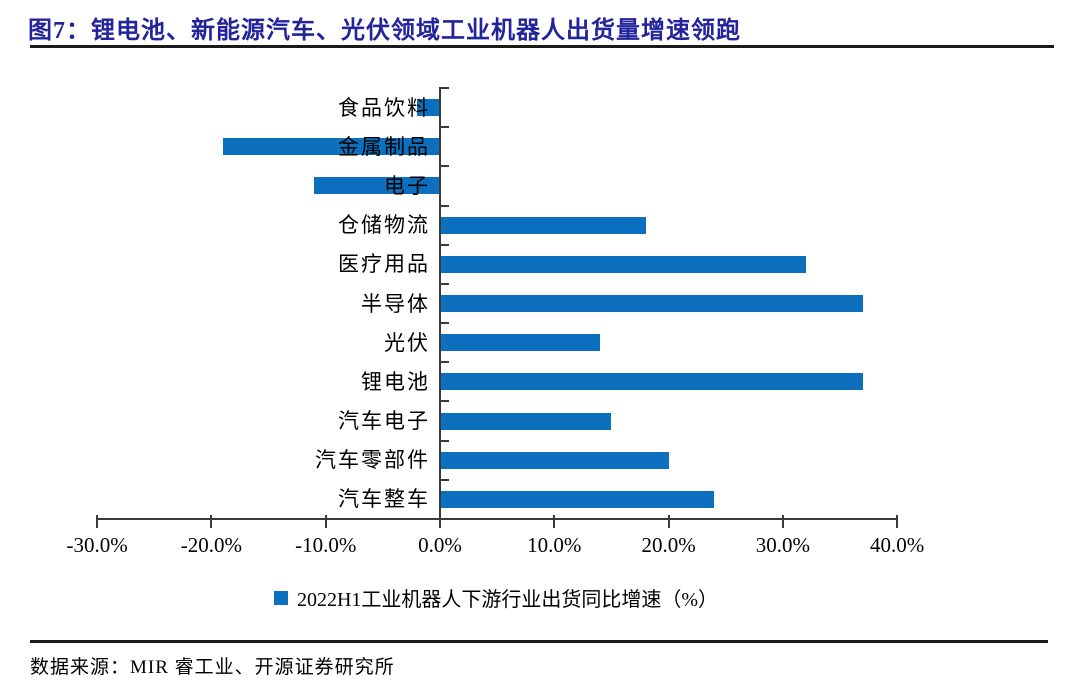 Image resolution: width=1080 pixels, height=687 pixels. Describe the element at coordinates (507, 600) in the screenshot. I see `legend-label: 2022H1工业机器人下游行业出货同比增速（%）` at that location.